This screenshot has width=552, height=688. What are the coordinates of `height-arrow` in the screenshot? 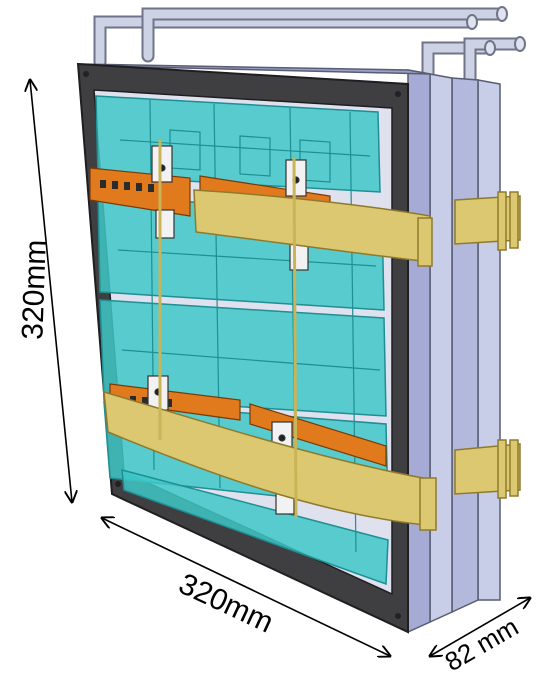 It's located at (51, 291).